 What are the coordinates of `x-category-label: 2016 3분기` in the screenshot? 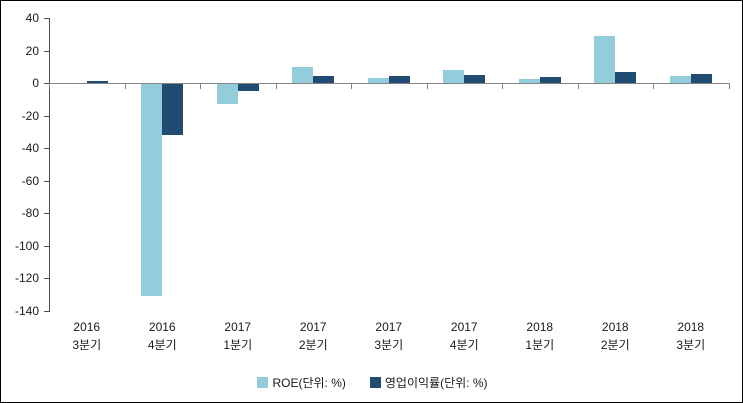 It's located at (87, 336).